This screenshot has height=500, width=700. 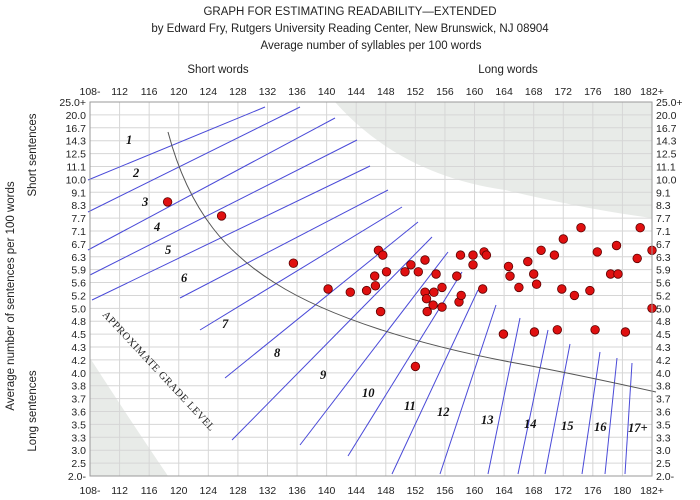 What do you see at coordinates (563, 491) in the screenshot?
I see `x-tick-label-bottom: 172` at bounding box center [563, 491].